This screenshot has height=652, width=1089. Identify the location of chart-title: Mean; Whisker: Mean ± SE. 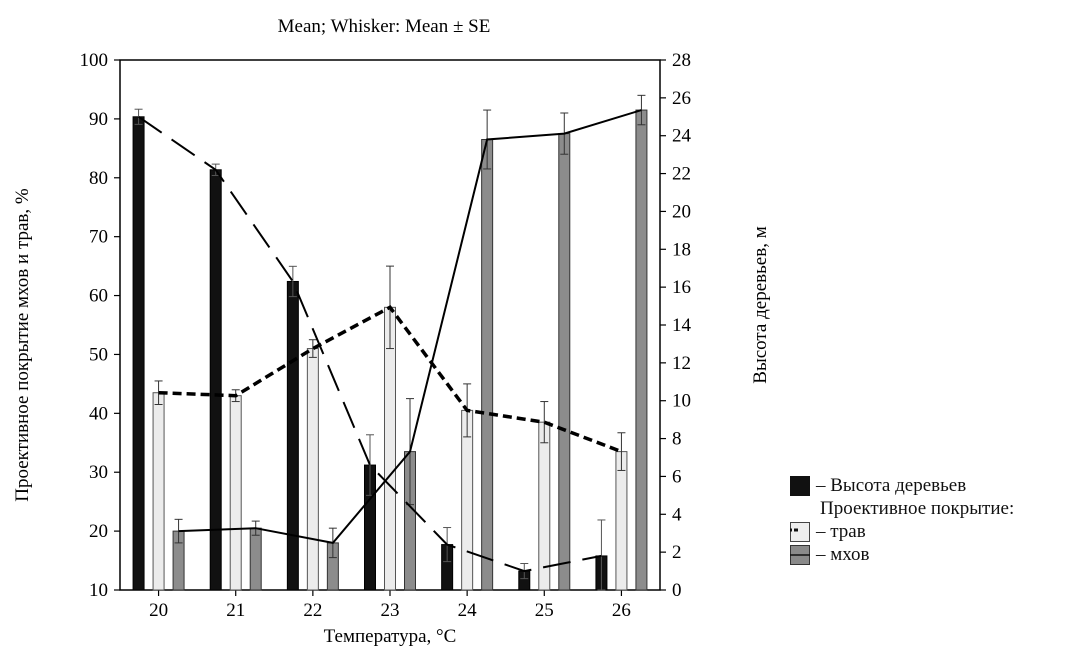
(384, 26).